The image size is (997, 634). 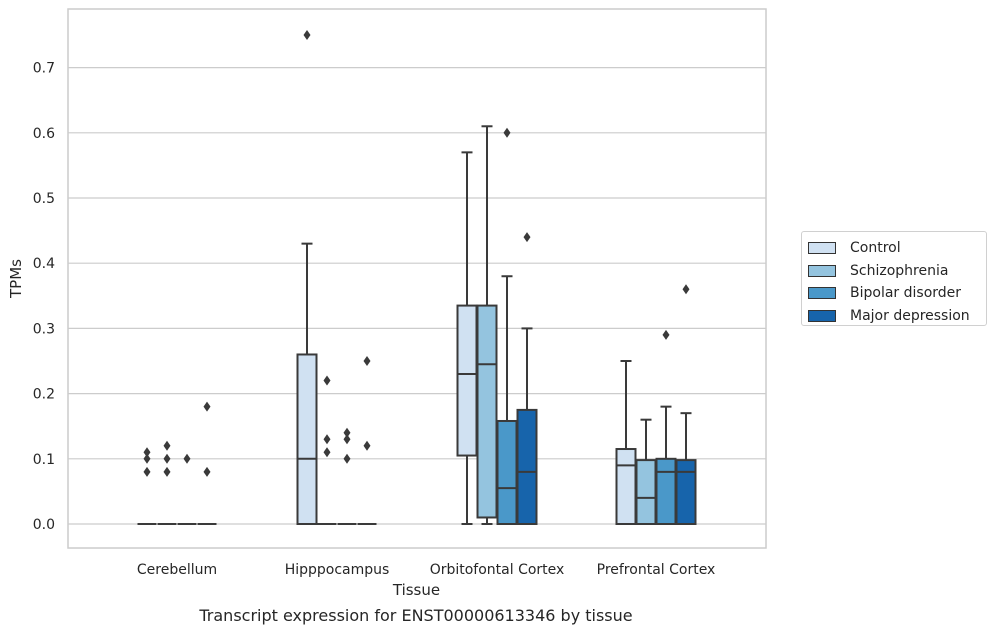 I want to click on legend-label: Schizophrenia, so click(x=899, y=270).